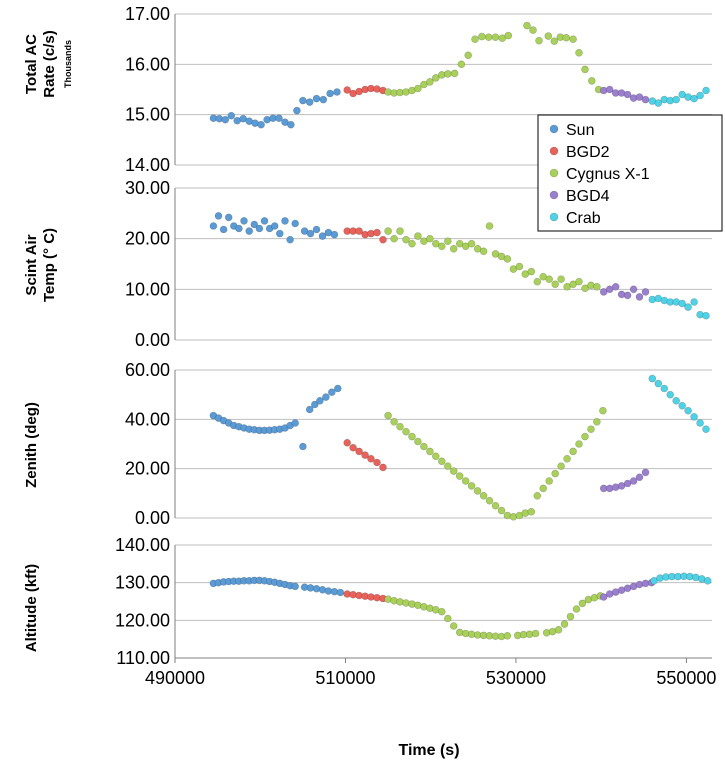  I want to click on panel-0-ylabel-line2: Rate (c/s), so click(49, 64).